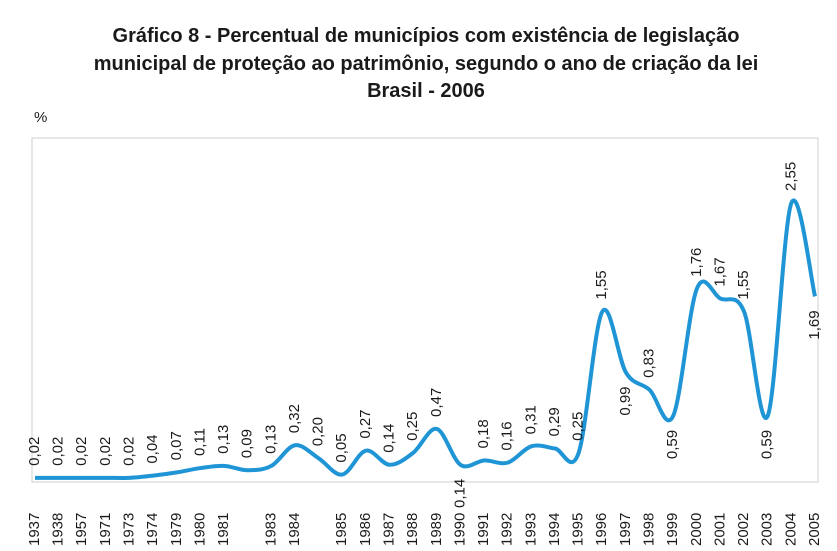 Image resolution: width=837 pixels, height=551 pixels. Describe the element at coordinates (459, 529) in the screenshot. I see `x-tick-label: 1990` at that location.